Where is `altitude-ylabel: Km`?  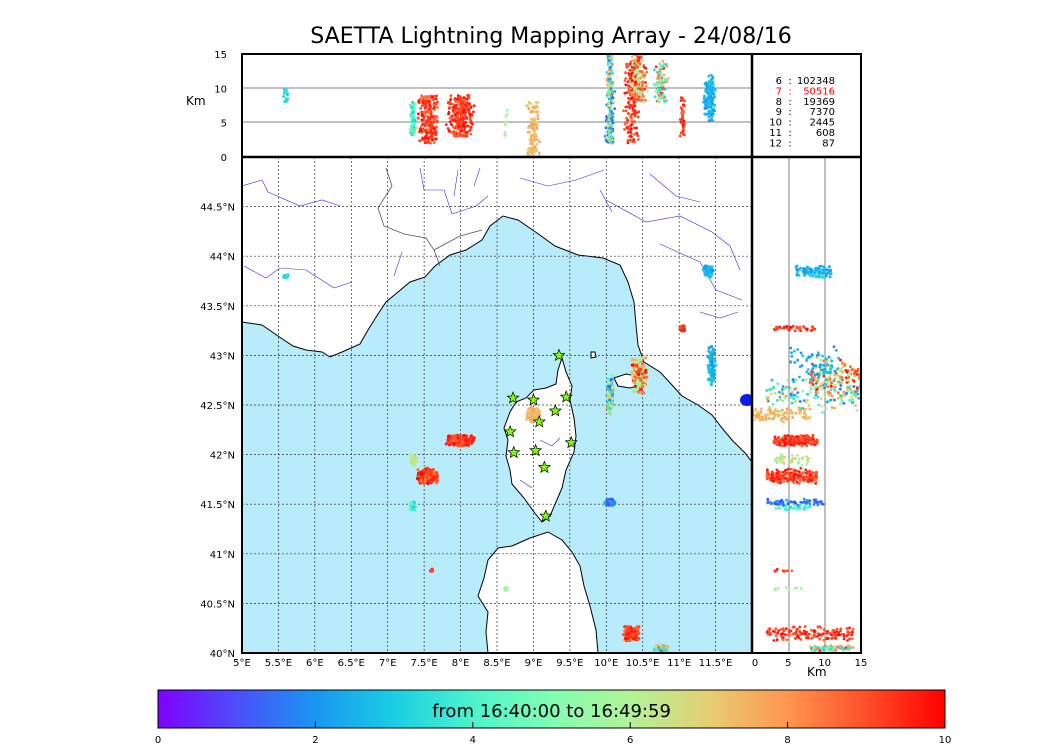 altitude-ylabel: Km is located at coordinates (196, 101).